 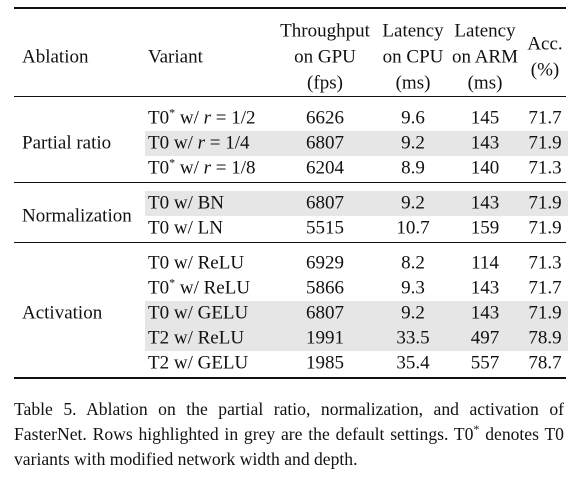 I want to click on variant-cell: T0 w/ LN, so click(x=185, y=228).